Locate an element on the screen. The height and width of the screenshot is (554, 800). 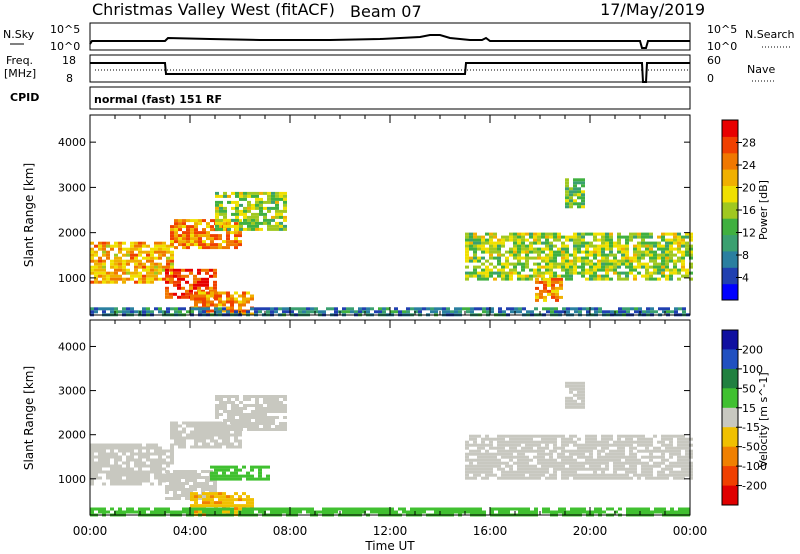
nsky-tick-top: 10^5 is located at coordinates (65, 29).